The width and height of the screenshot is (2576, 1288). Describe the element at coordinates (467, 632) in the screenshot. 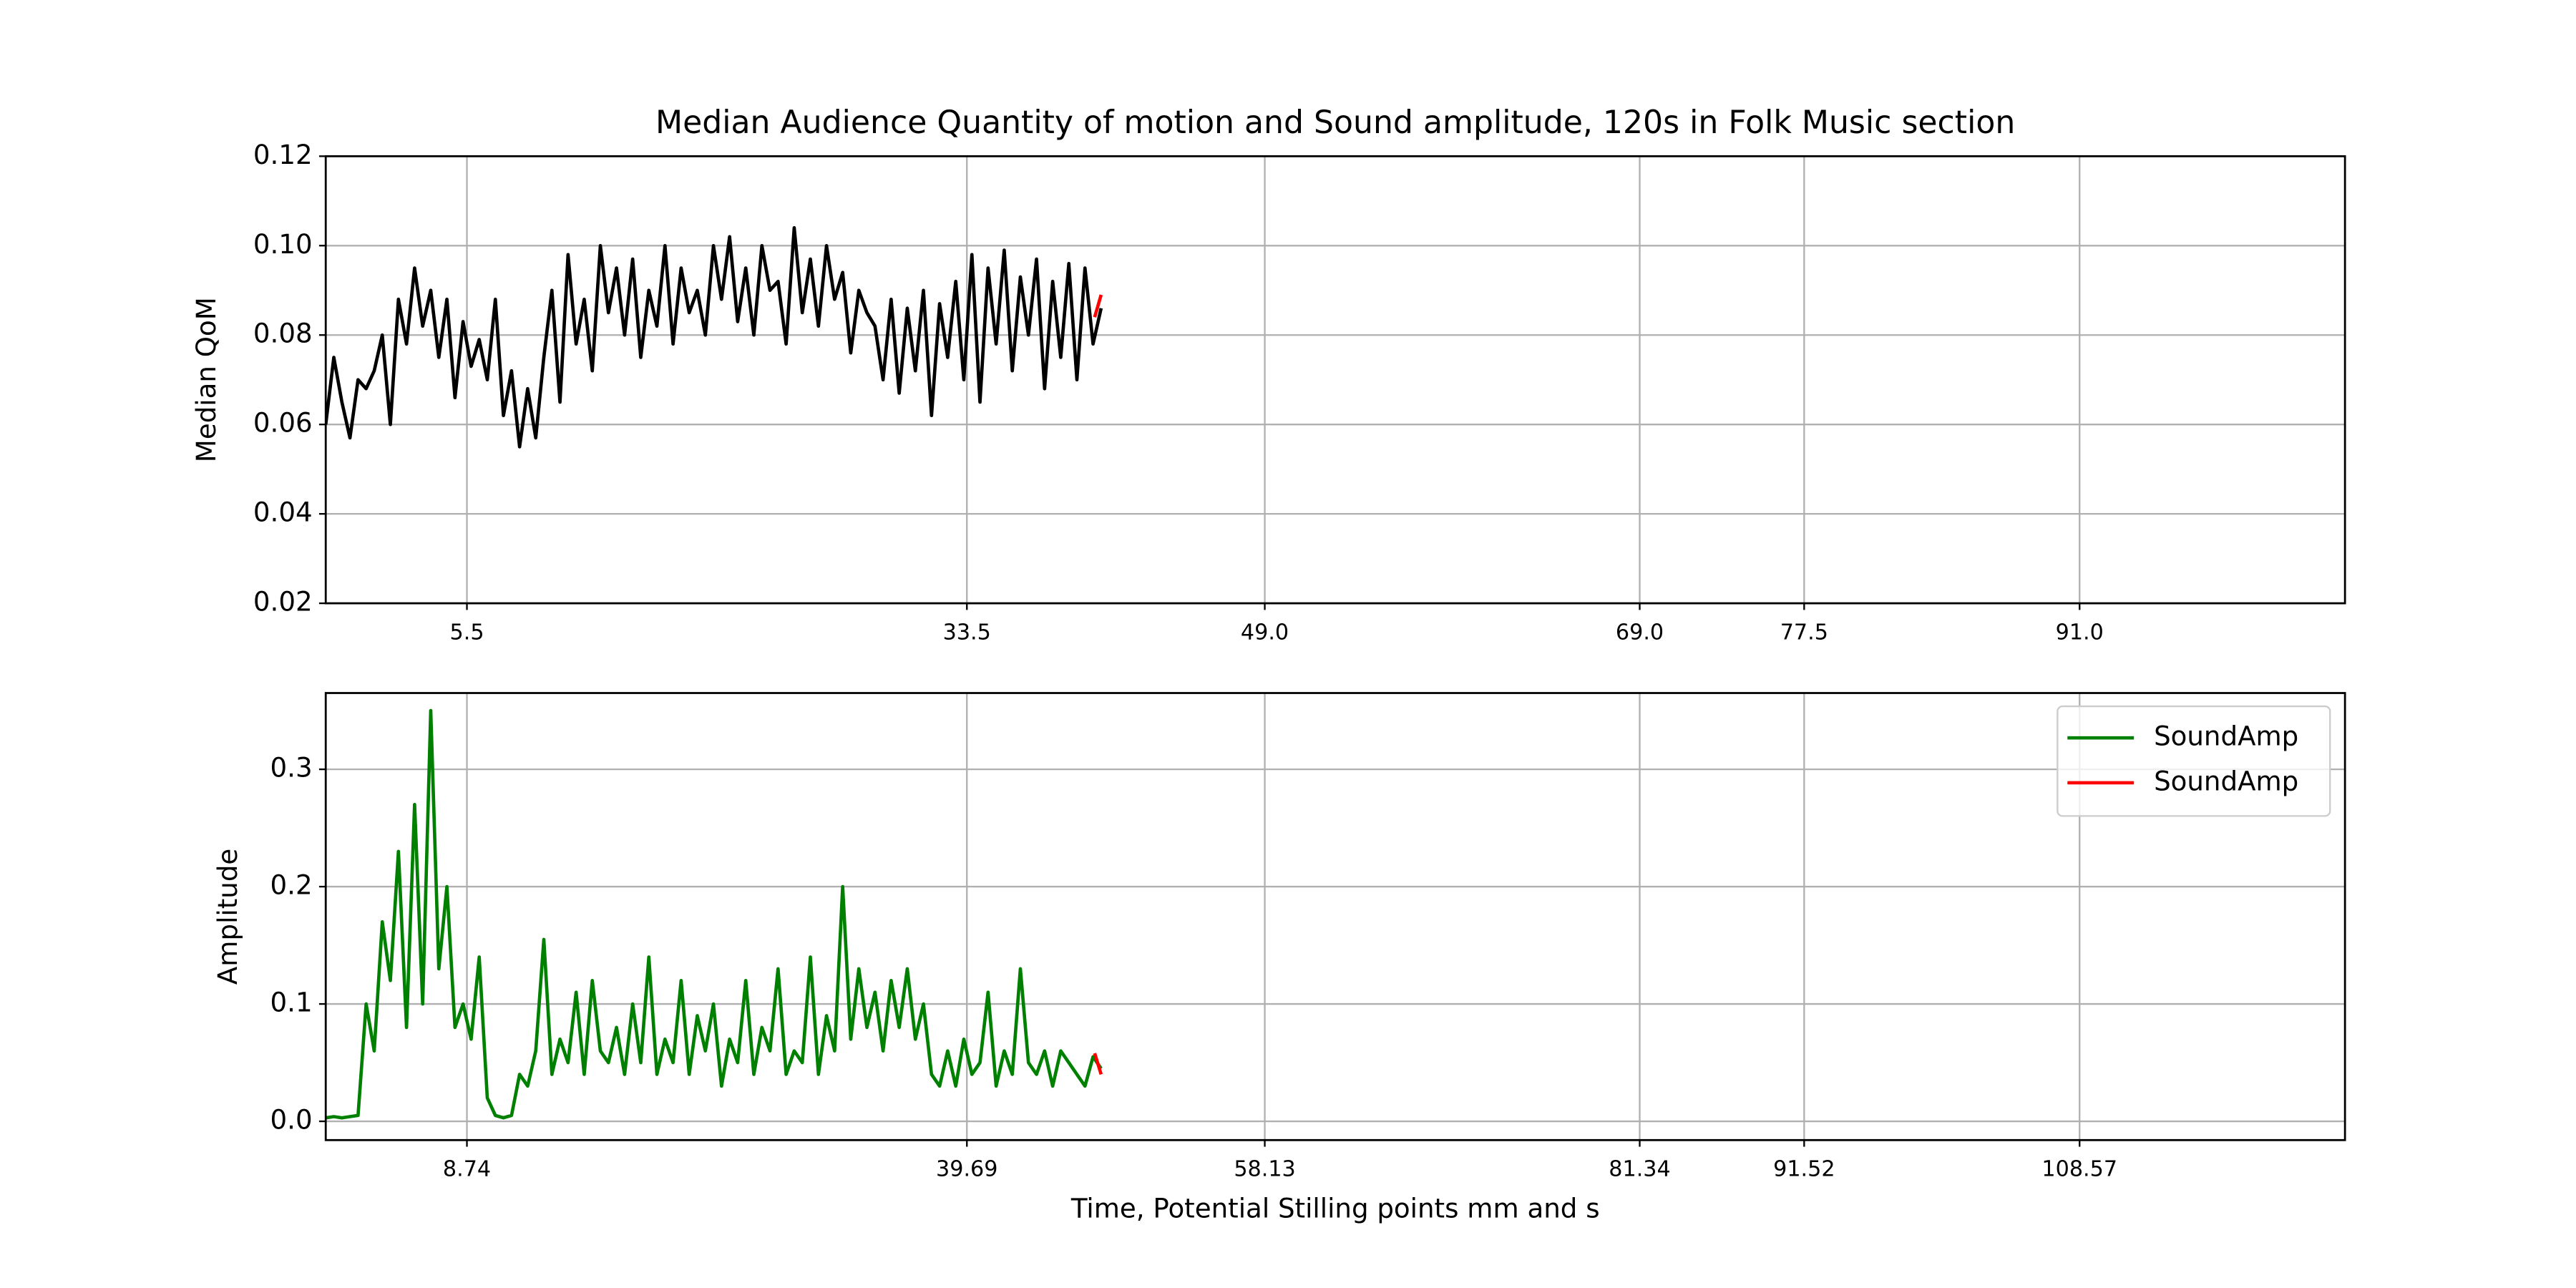

I see `x-tick-label: 5.5` at that location.